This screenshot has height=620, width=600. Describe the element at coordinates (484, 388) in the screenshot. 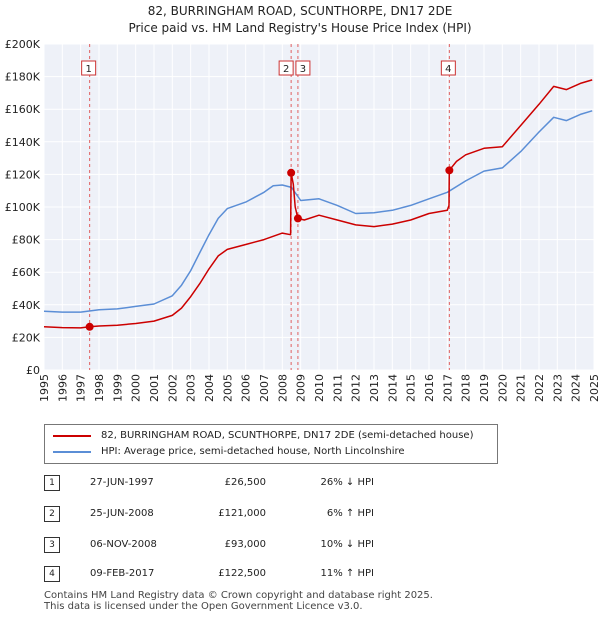

I see `x-tick-label: 2019` at that location.